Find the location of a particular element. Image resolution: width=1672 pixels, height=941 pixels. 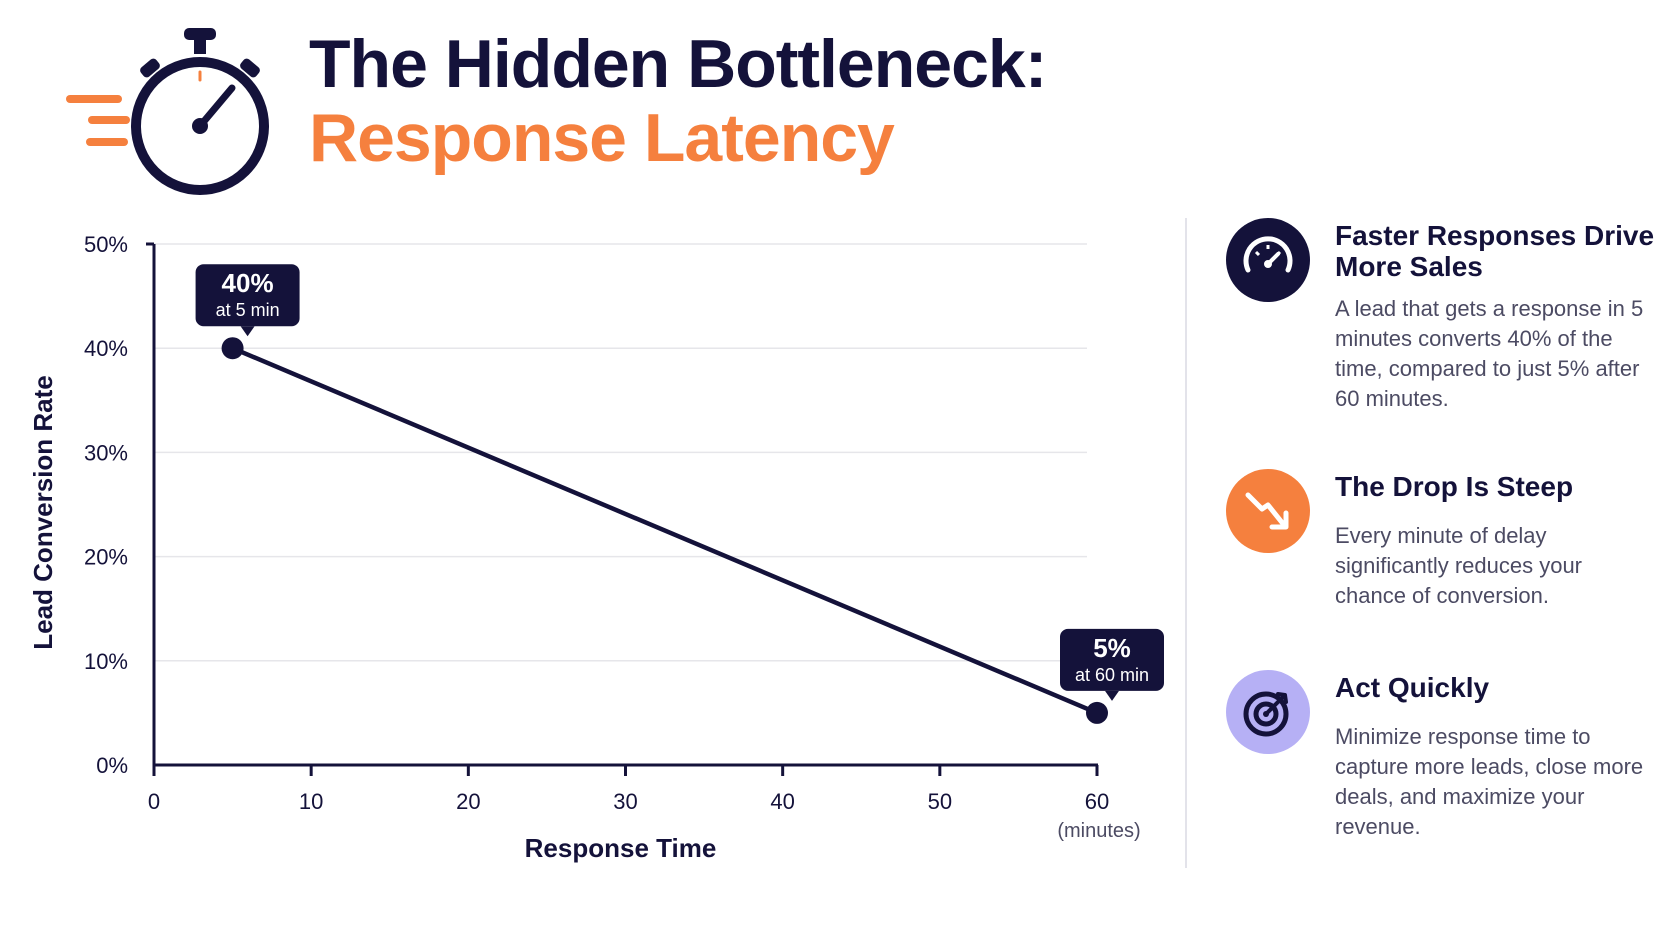

panel-title: Act Quickly is located at coordinates (1412, 687).